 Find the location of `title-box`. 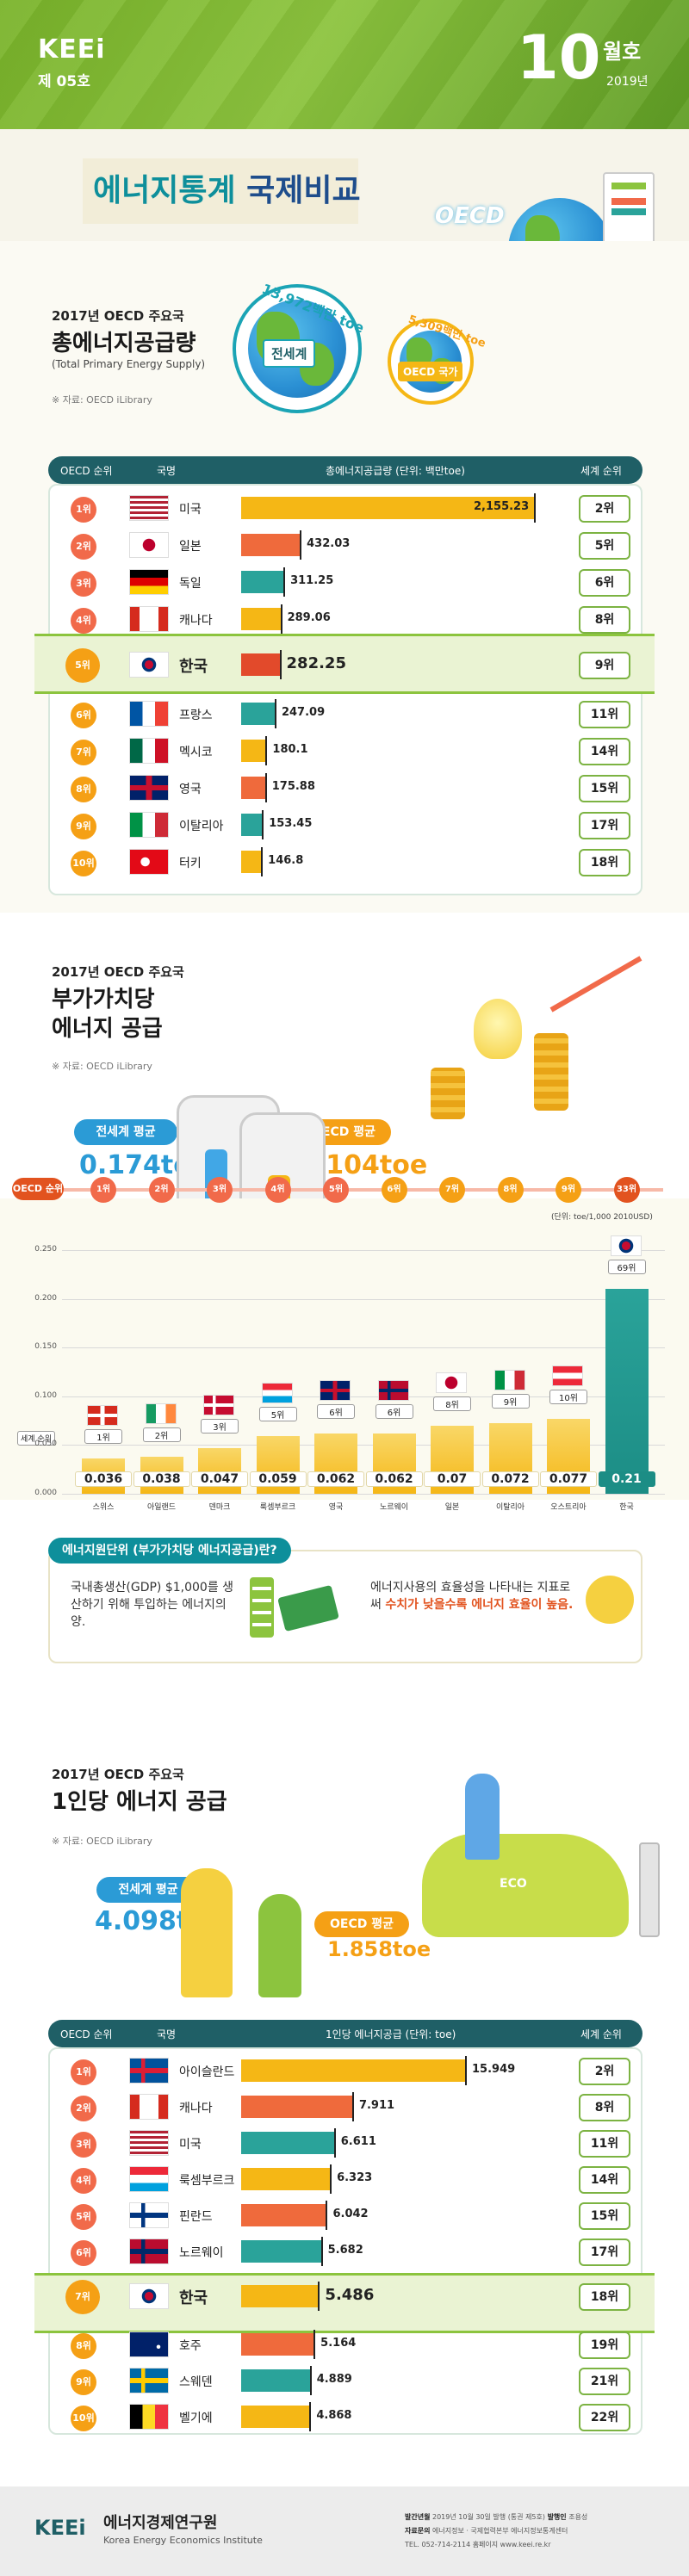

title-box is located at coordinates (220, 191).